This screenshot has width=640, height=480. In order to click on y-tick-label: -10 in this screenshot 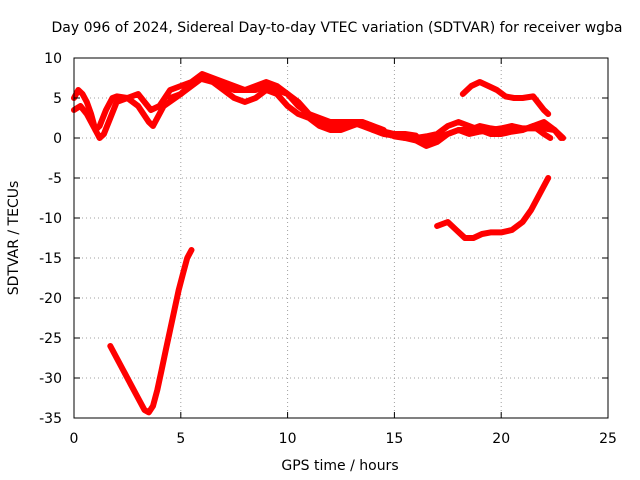, I will do `click(50, 219)`.